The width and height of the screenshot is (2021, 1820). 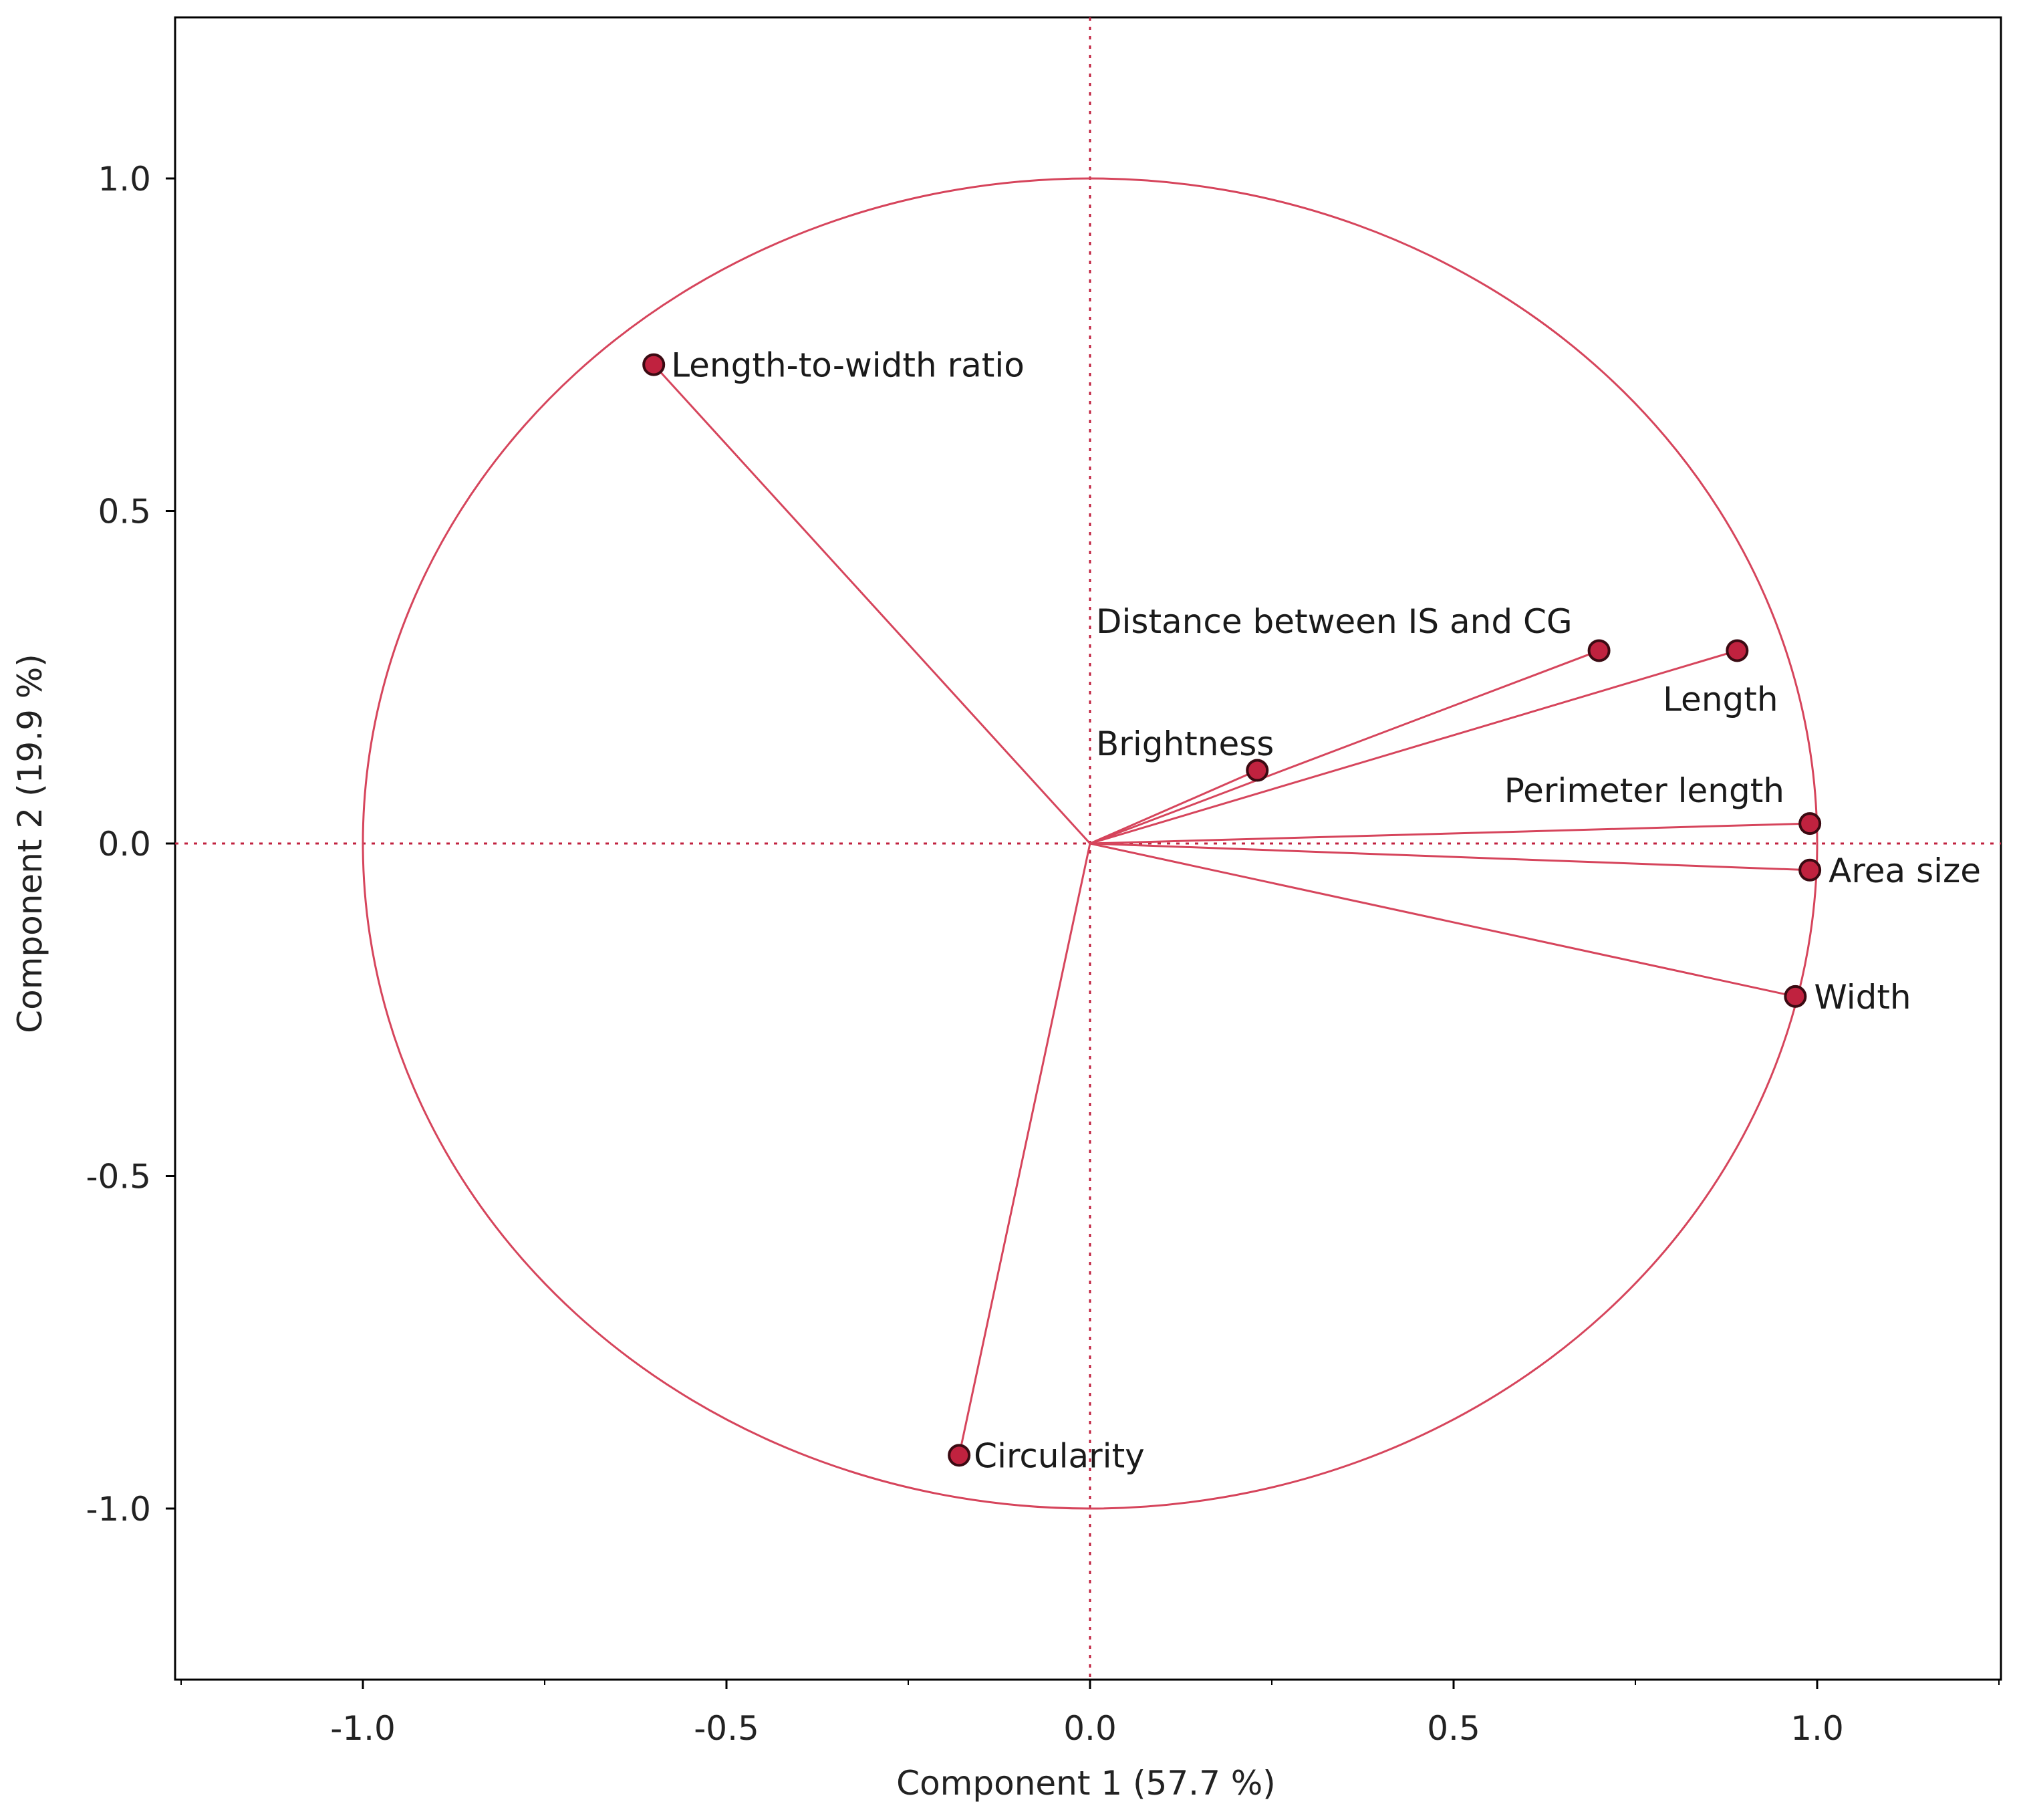 What do you see at coordinates (1453, 1728) in the screenshot?
I see `x-tick-label: 0.5` at bounding box center [1453, 1728].